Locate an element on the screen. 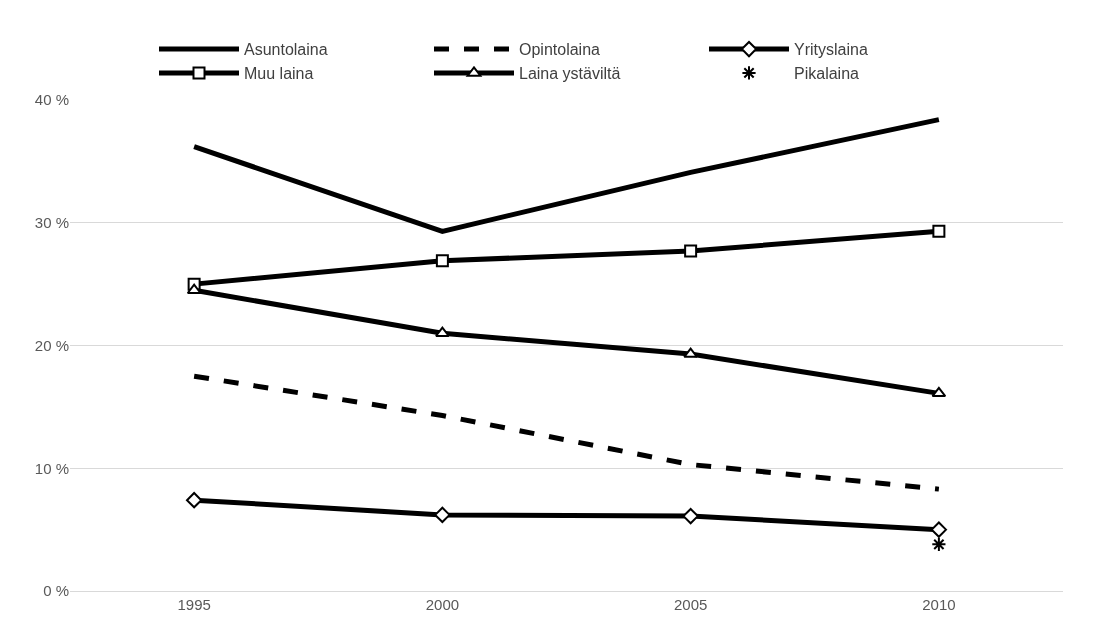 This screenshot has width=1093, height=636. legend-label: Laina ystäviltä is located at coordinates (570, 74).